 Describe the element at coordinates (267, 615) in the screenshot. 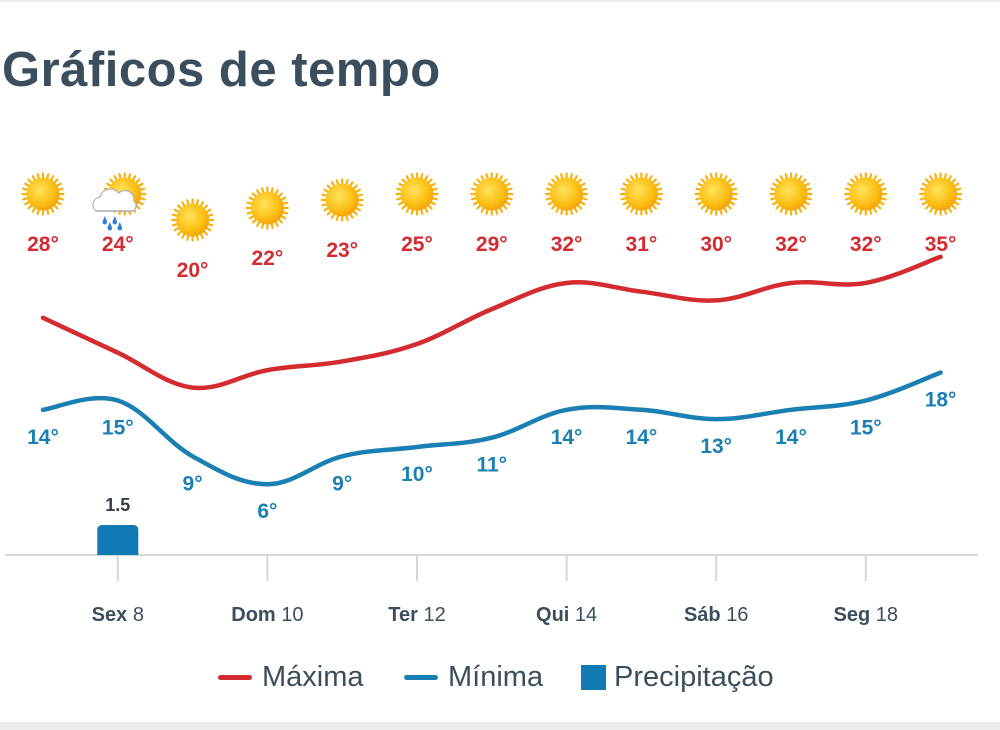

I see `x-tick-label: Dom 10` at that location.